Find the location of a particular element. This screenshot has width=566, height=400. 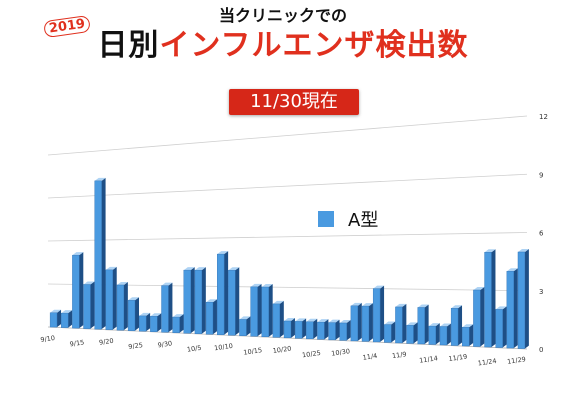

x-tick-label: 10/30 is located at coordinates (341, 352).